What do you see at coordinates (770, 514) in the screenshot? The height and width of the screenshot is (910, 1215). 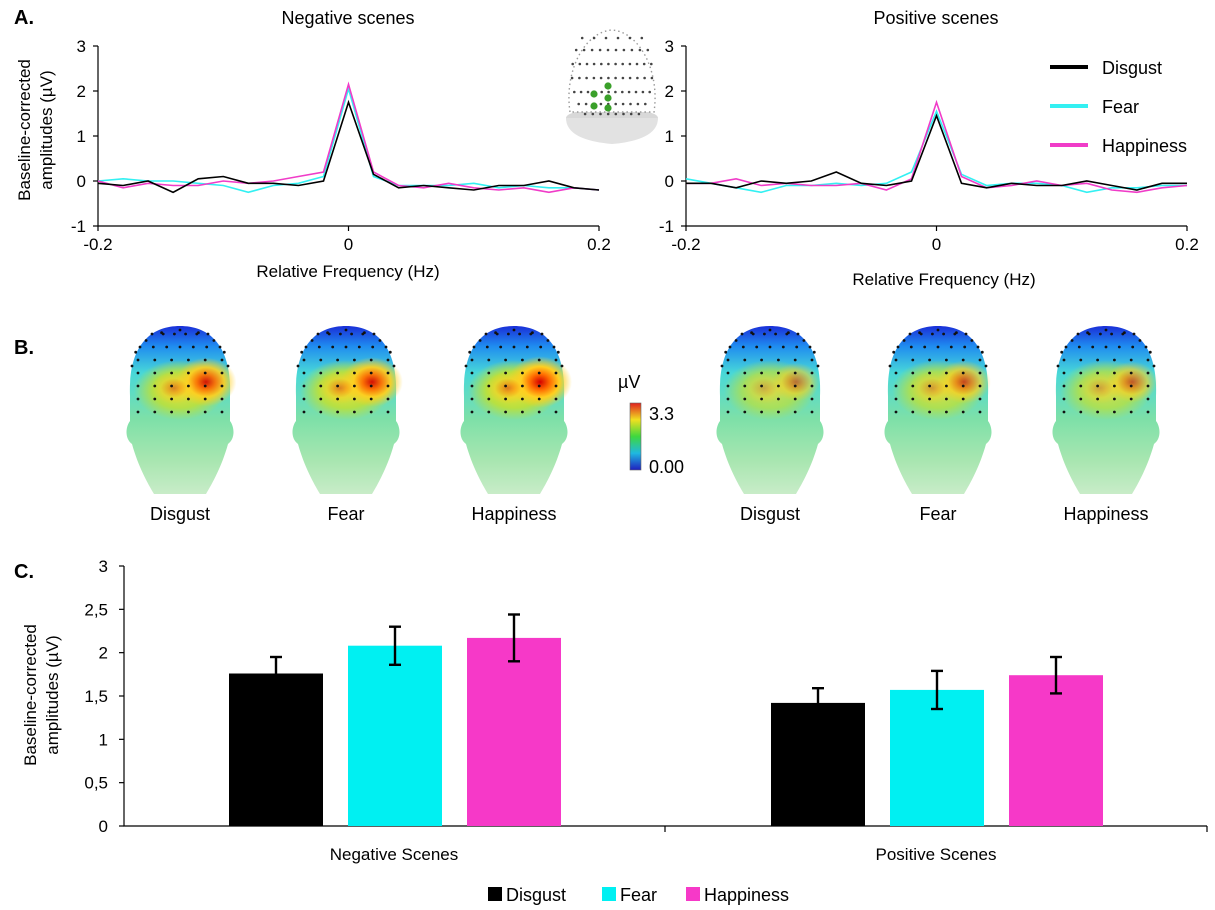 I see `topo-caption: Disgust` at bounding box center [770, 514].